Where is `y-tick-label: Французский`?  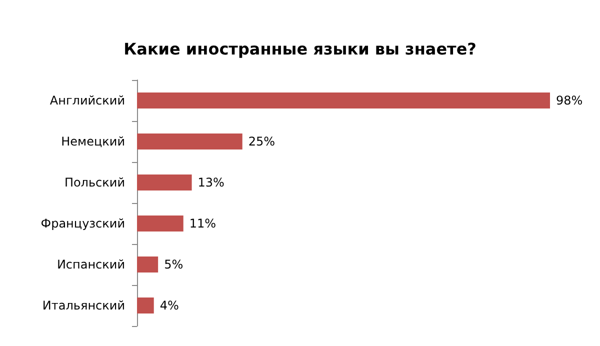
y-tick-label: Французский is located at coordinates (82, 223).